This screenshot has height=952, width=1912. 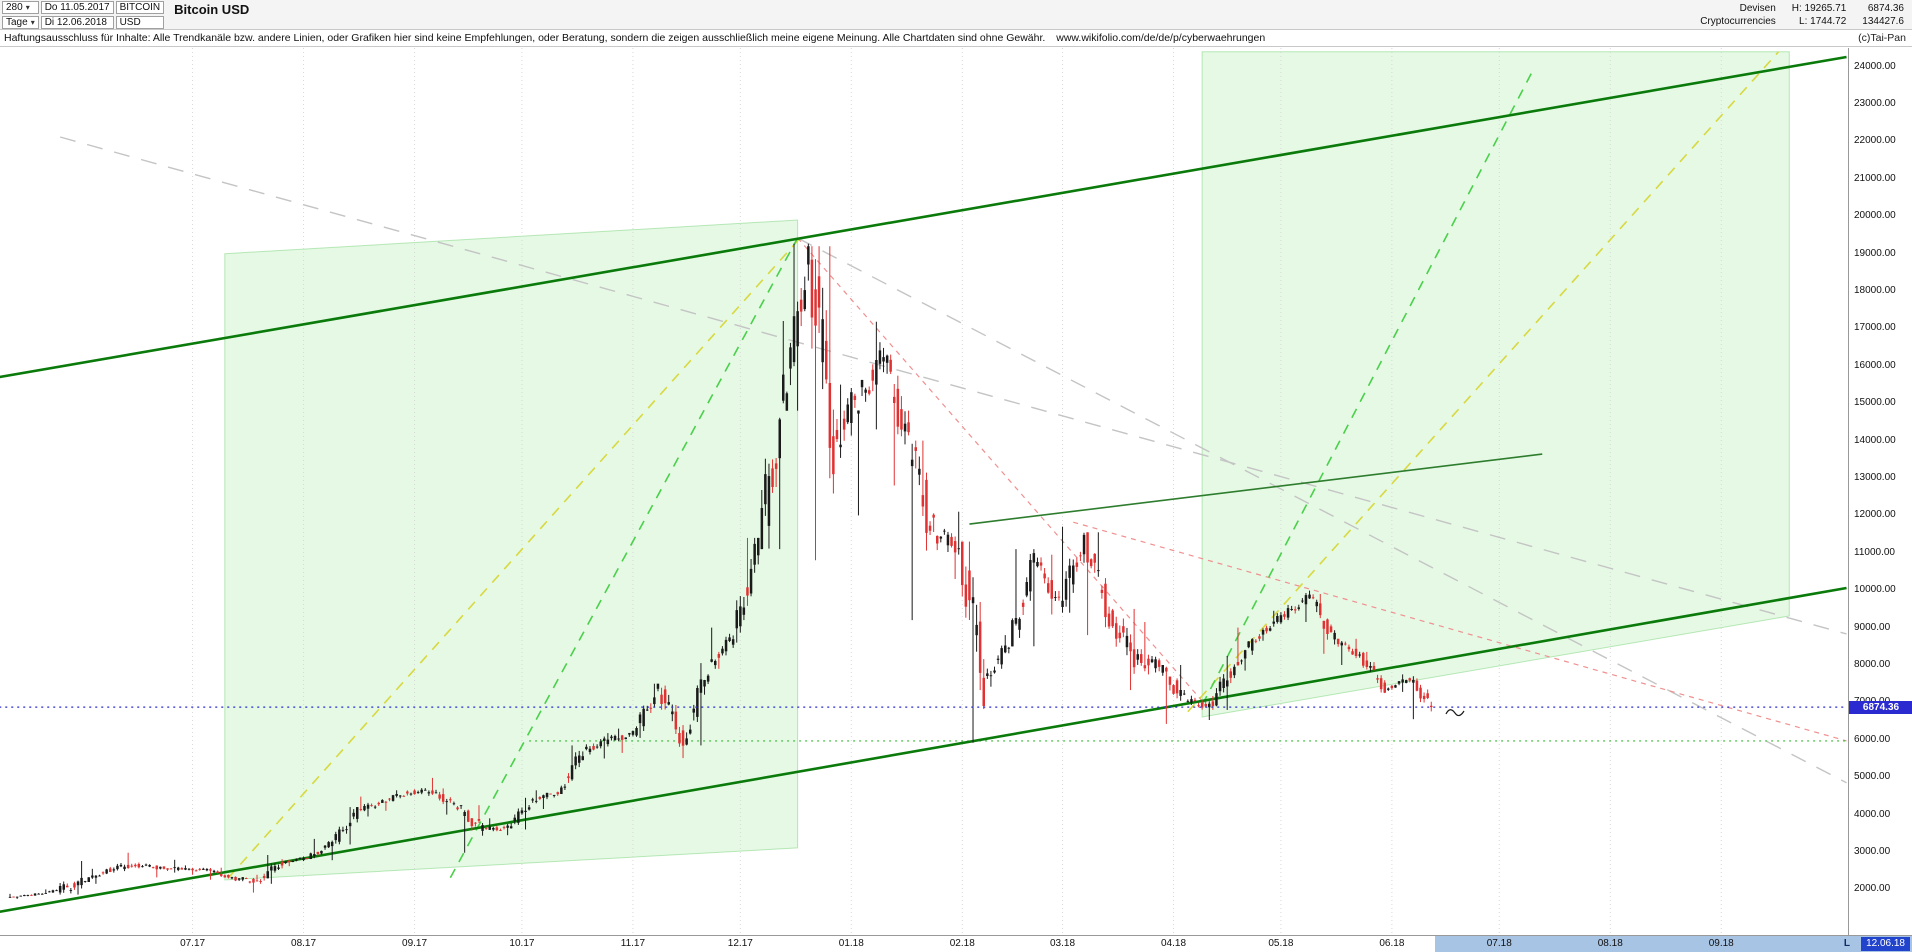 I want to click on bars-count-dropdown: 280 ▾, so click(x=20, y=7).